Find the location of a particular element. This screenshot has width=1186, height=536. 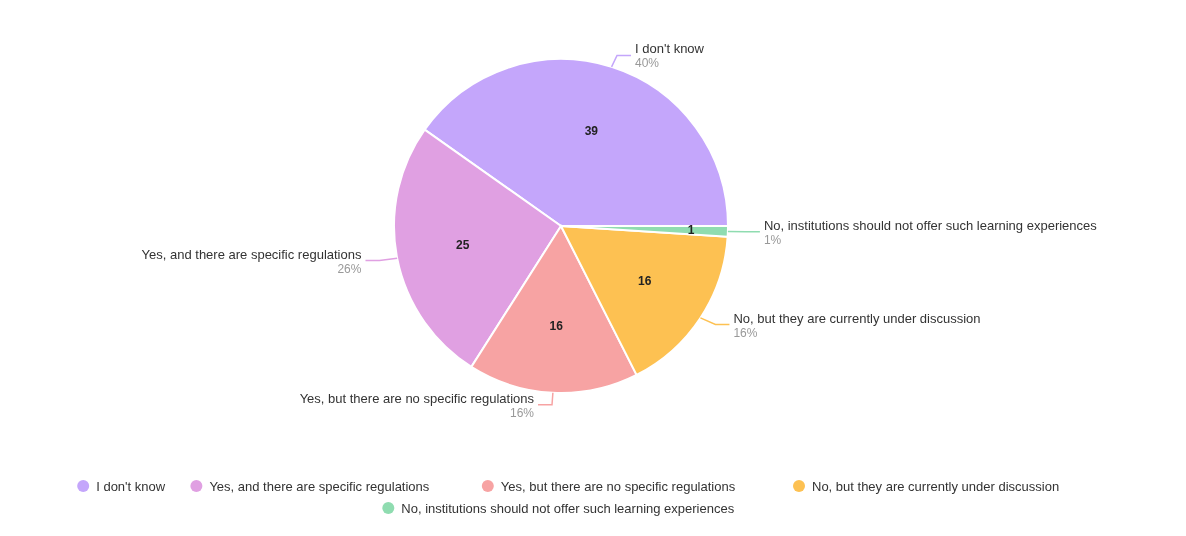

text: 1% is located at coordinates (772, 239).